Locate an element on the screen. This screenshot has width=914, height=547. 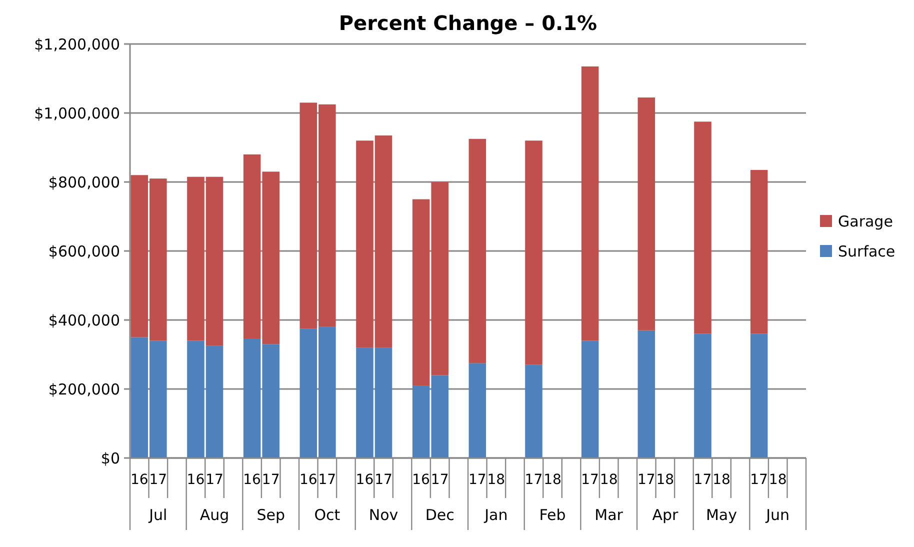
text: Sep is located at coordinates (270, 515).